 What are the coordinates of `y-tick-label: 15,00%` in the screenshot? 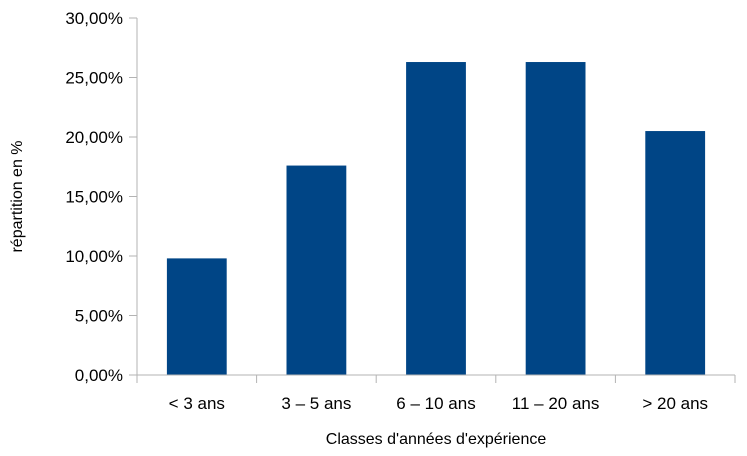 It's located at (94, 197).